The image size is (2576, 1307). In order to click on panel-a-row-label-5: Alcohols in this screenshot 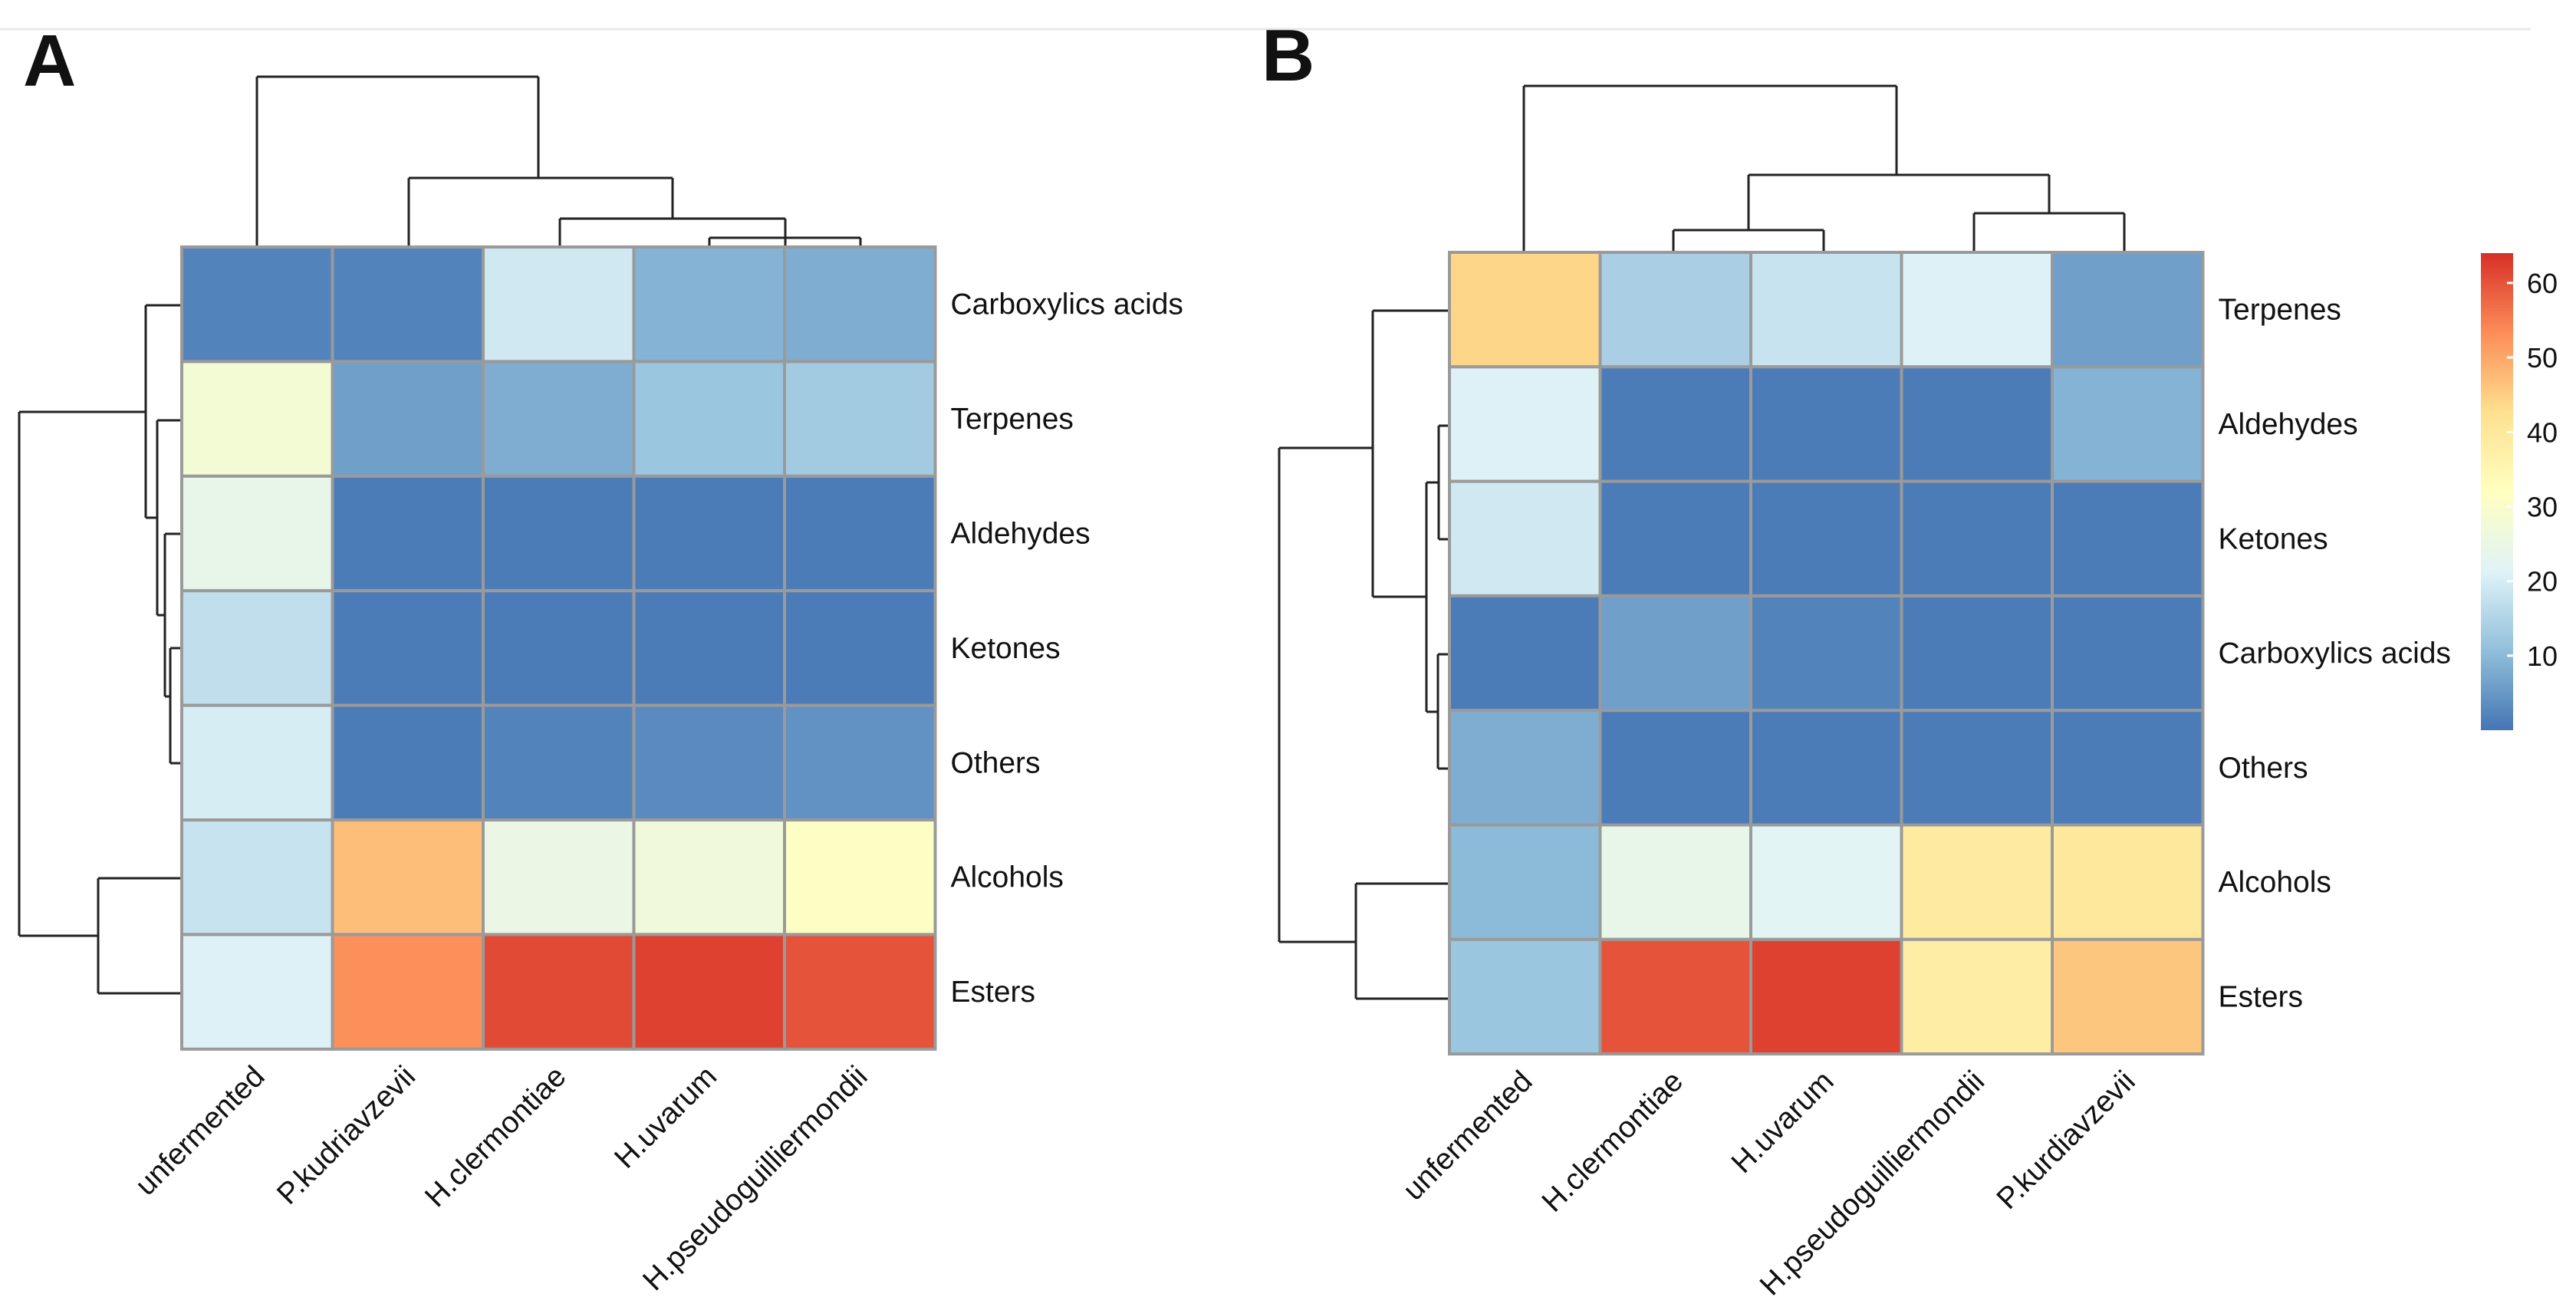, I will do `click(1007, 877)`.